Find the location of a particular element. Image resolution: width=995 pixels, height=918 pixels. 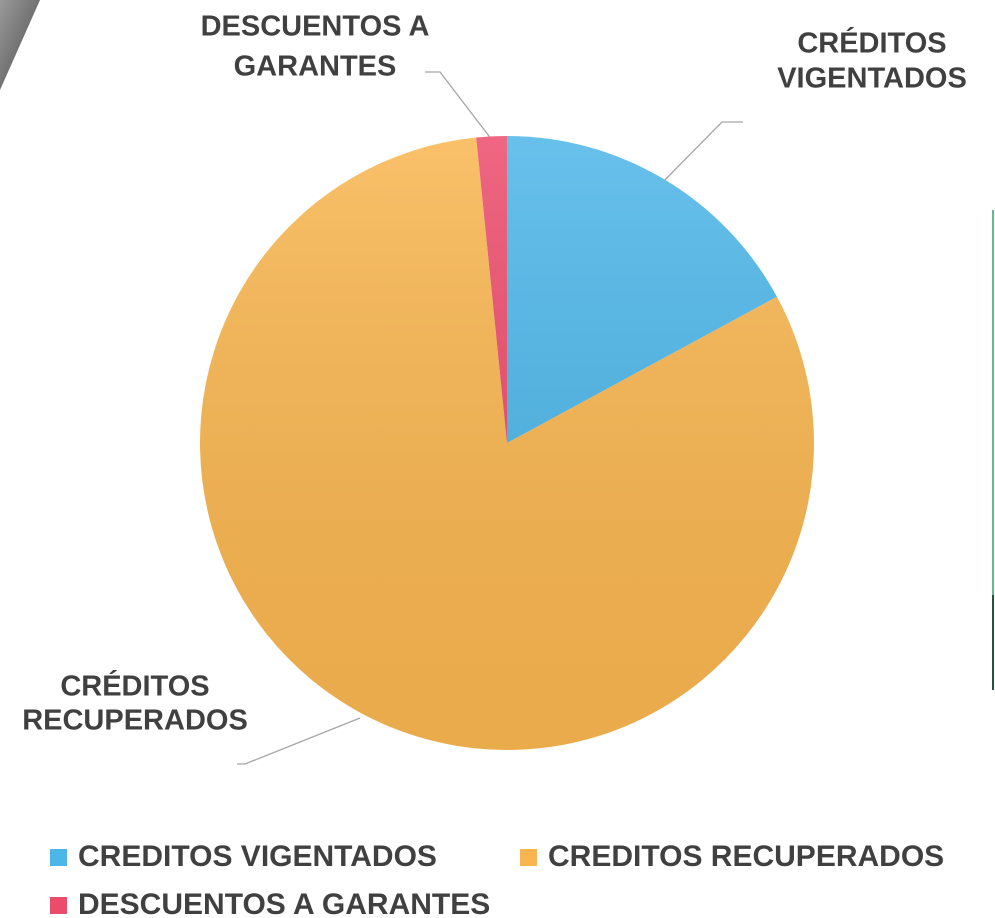

legend-label: DESCUENTOS A GARANTES is located at coordinates (284, 903).